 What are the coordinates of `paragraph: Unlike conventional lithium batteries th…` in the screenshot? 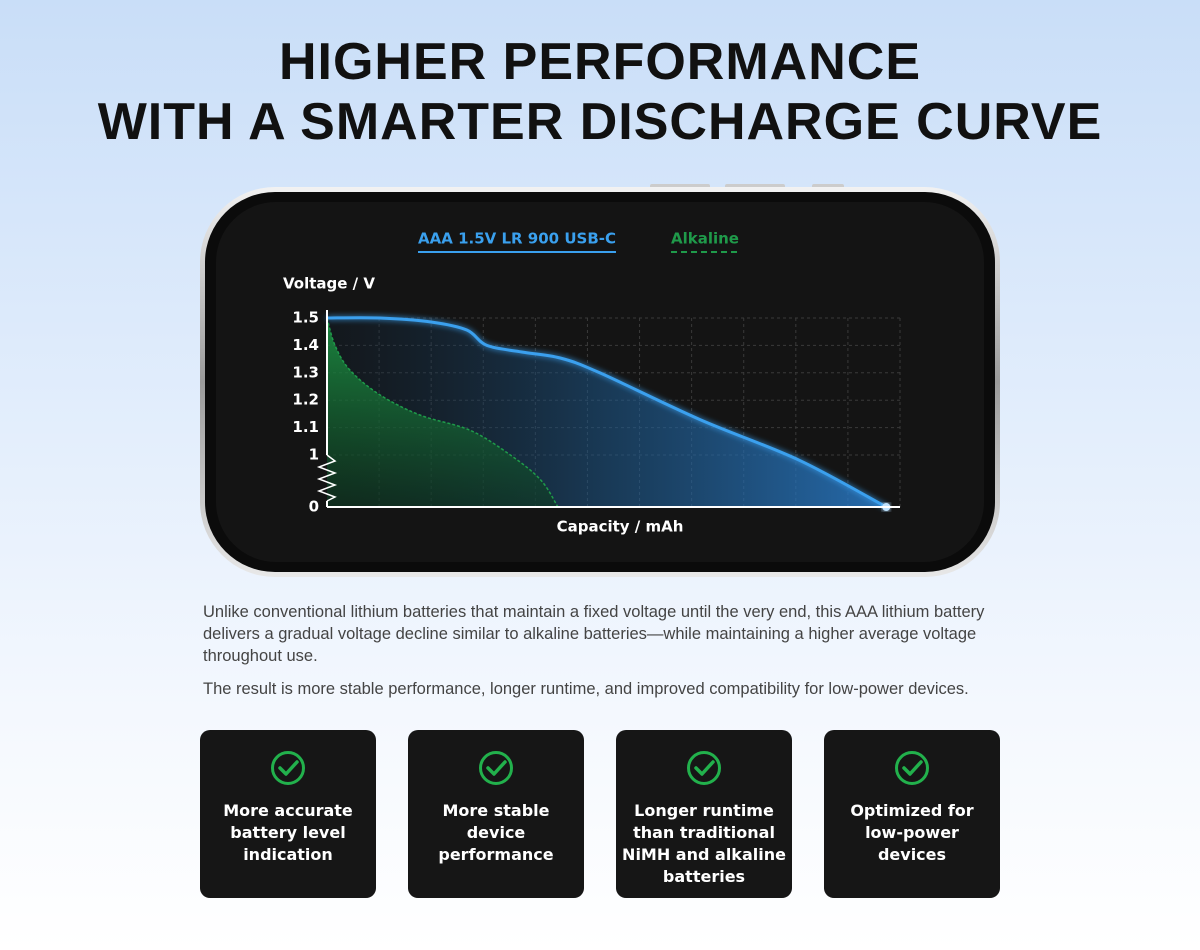 It's located at (594, 634).